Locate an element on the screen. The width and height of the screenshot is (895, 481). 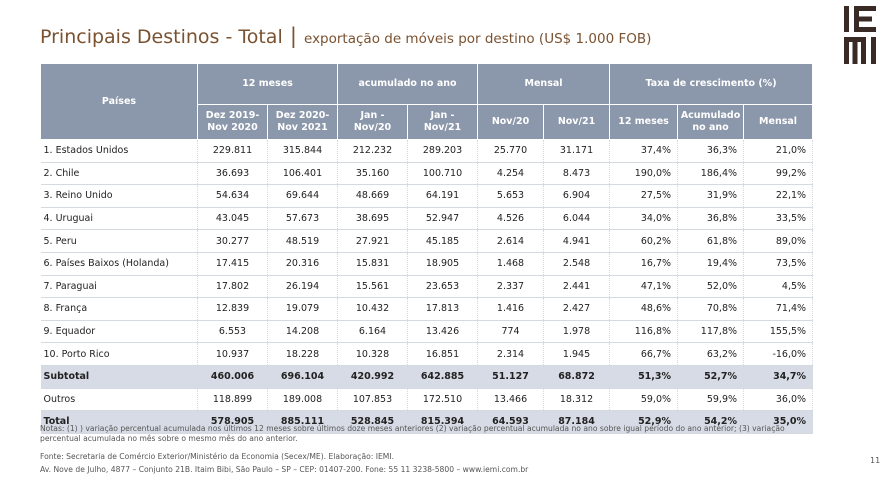
value-cell: 68.872 is located at coordinates (577, 377).